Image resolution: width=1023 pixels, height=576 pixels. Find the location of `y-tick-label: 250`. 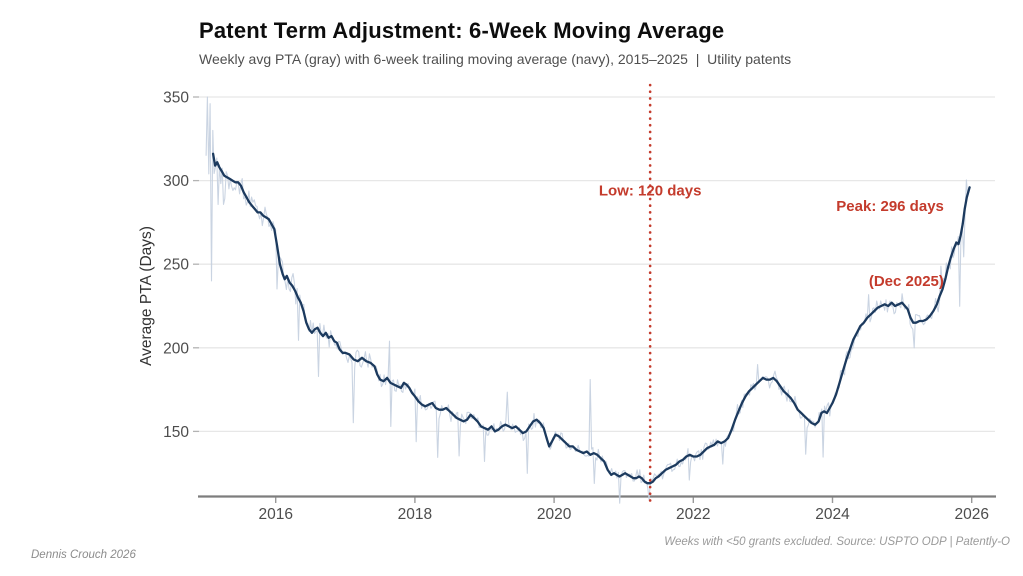

y-tick-label: 250 is located at coordinates (176, 265).